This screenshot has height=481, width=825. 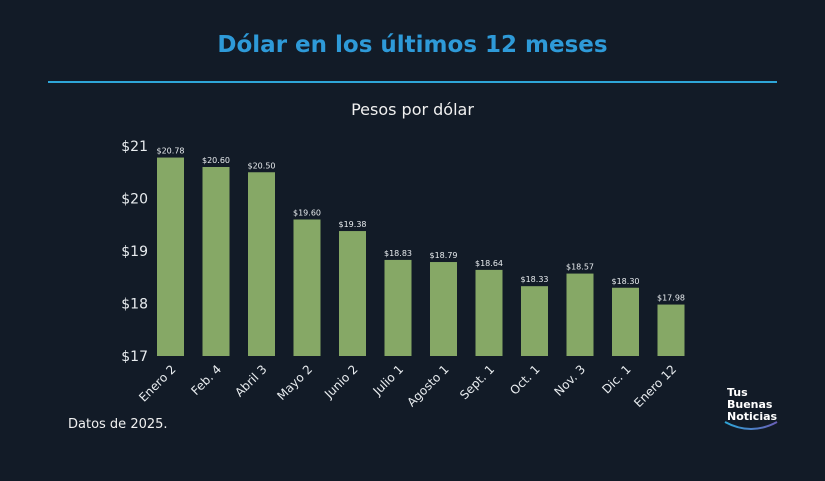 I want to click on x-tick-label: Junio 2, so click(x=341, y=382).